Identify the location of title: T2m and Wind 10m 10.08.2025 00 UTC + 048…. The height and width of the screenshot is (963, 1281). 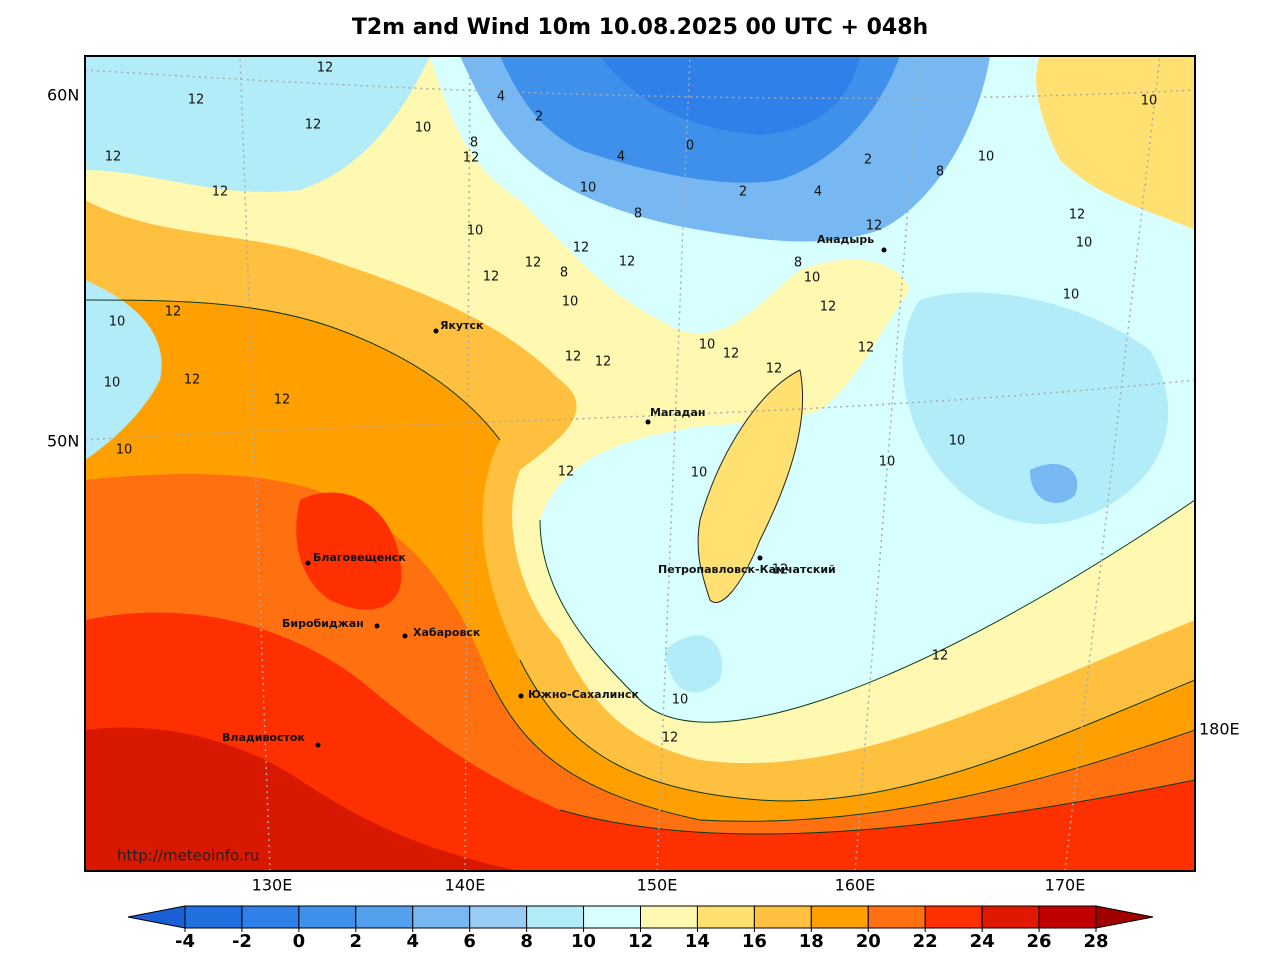
(640, 27).